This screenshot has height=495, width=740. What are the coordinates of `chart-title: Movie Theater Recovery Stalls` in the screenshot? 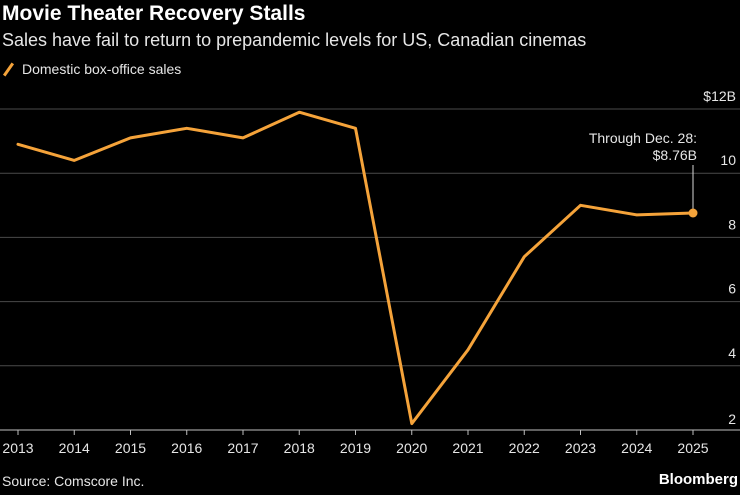 It's located at (154, 13).